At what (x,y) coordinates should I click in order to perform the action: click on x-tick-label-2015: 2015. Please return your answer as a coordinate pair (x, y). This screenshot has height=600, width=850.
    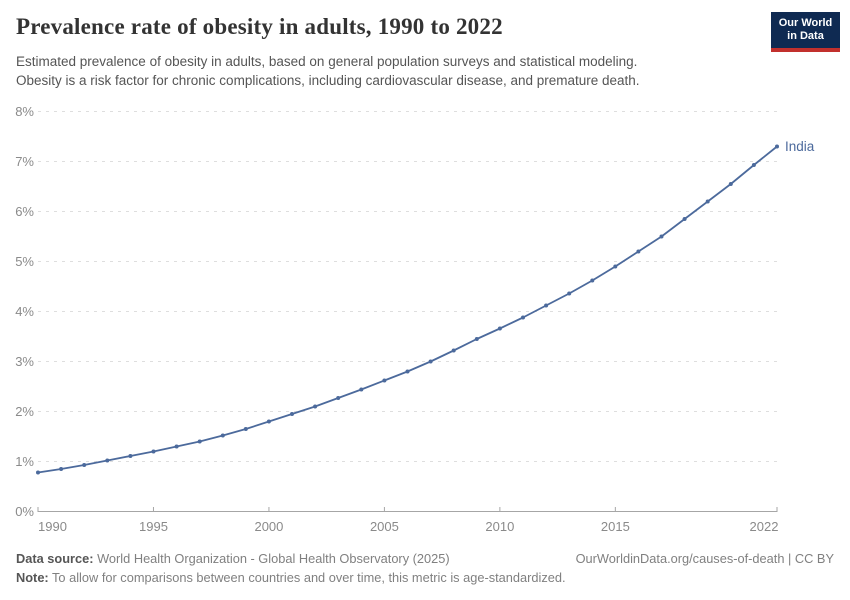
    Looking at the image, I should click on (615, 526).